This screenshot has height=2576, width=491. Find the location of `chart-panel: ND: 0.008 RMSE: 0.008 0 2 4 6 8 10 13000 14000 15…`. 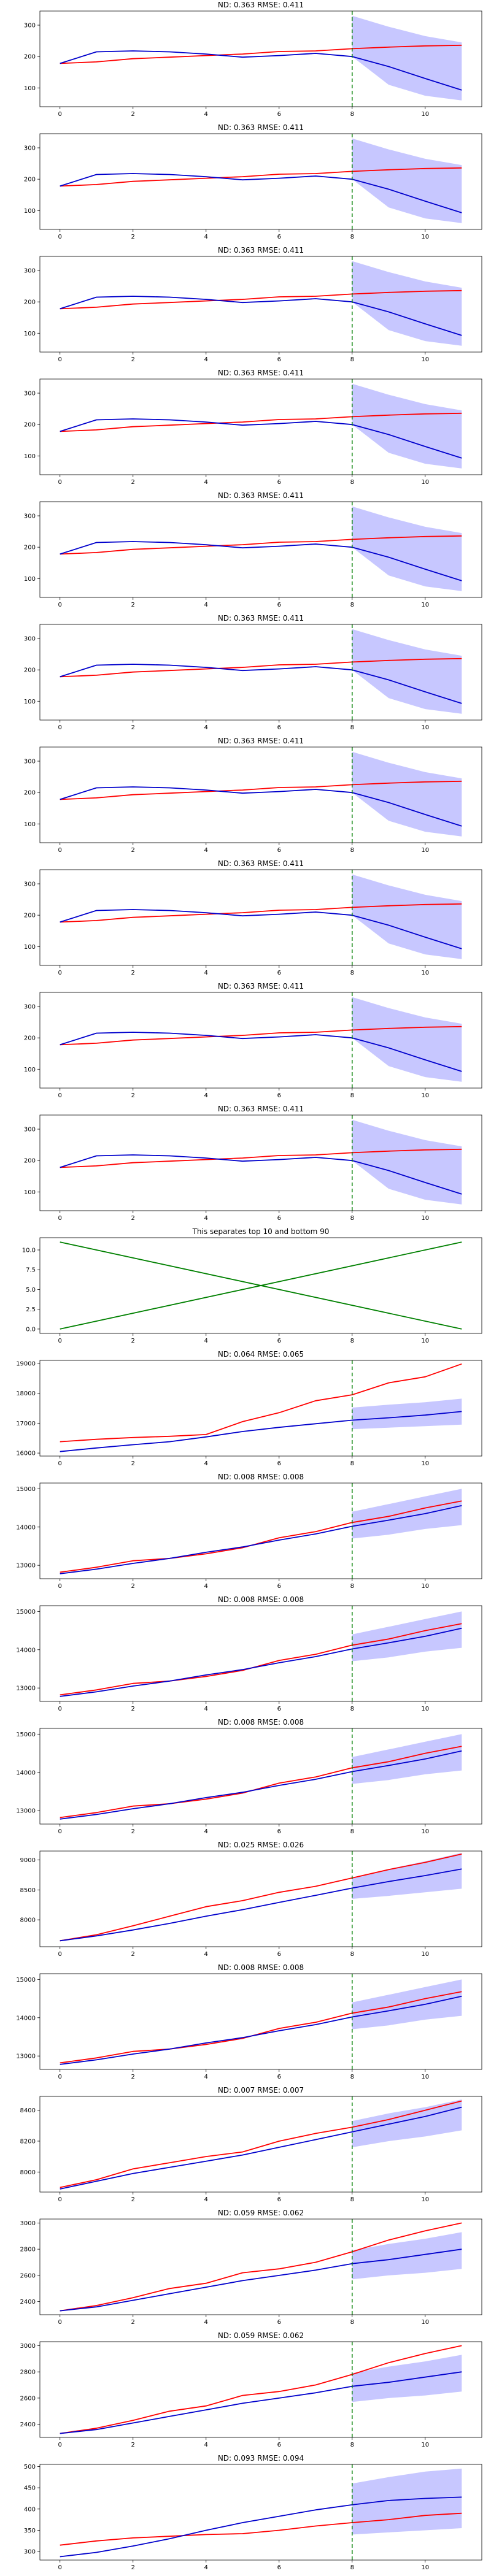

chart-panel: ND: 0.008 RMSE: 0.008 0 2 4 6 8 10 13000 14000 15… is located at coordinates (249, 2021).